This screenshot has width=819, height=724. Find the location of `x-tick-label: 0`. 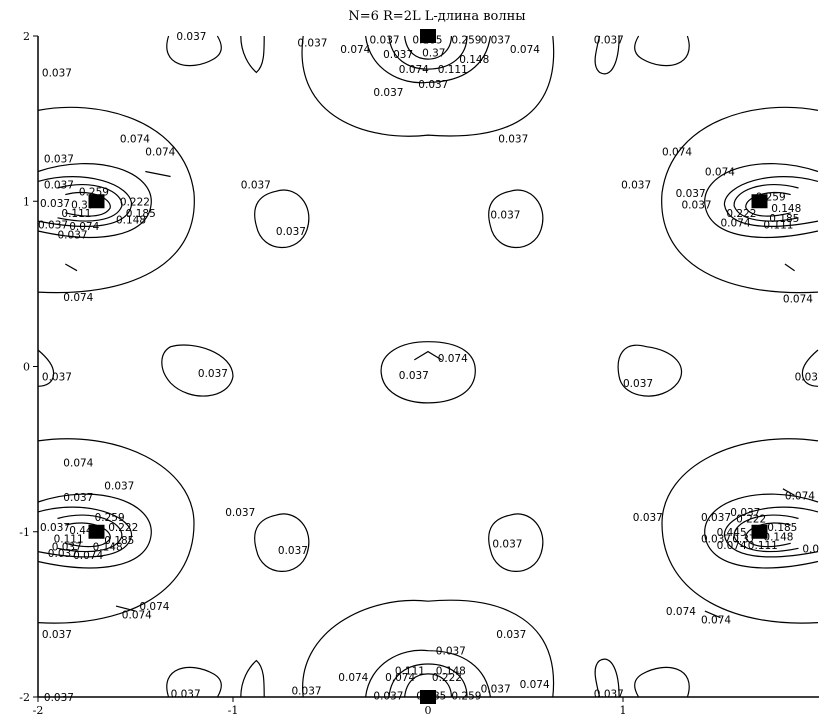

x-tick-label: 0 is located at coordinates (428, 710).